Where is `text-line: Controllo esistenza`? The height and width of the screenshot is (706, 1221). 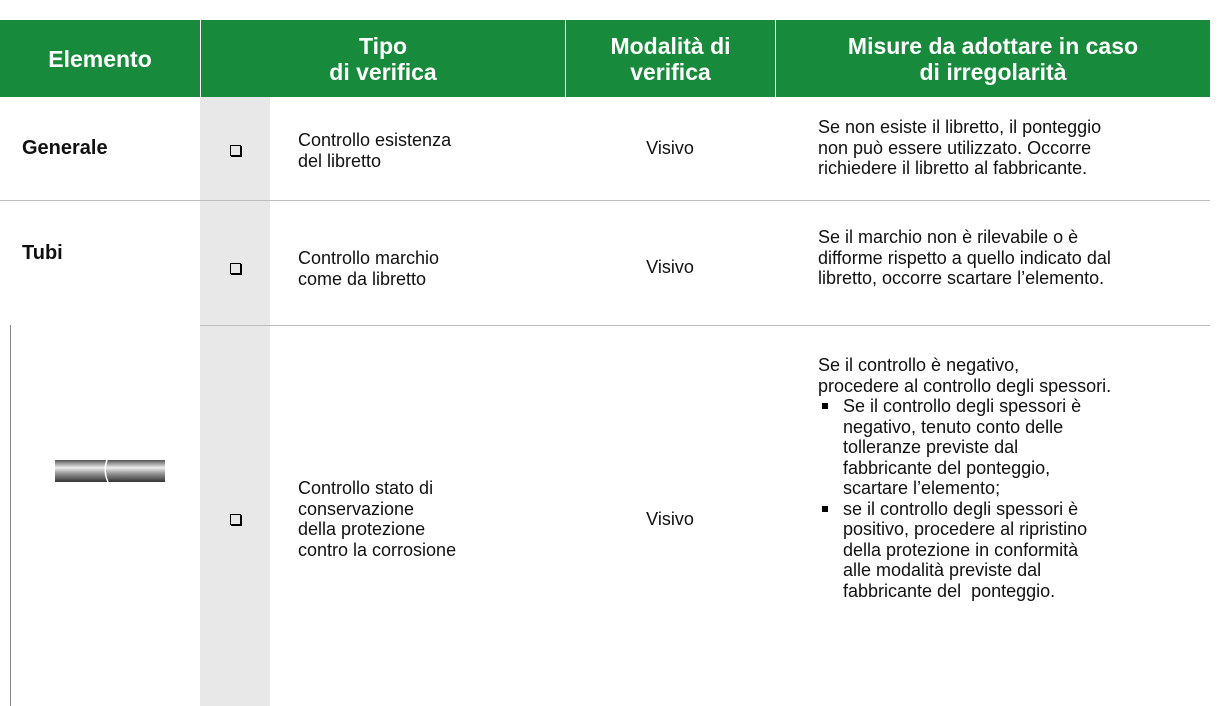 text-line: Controllo esistenza is located at coordinates (375, 140).